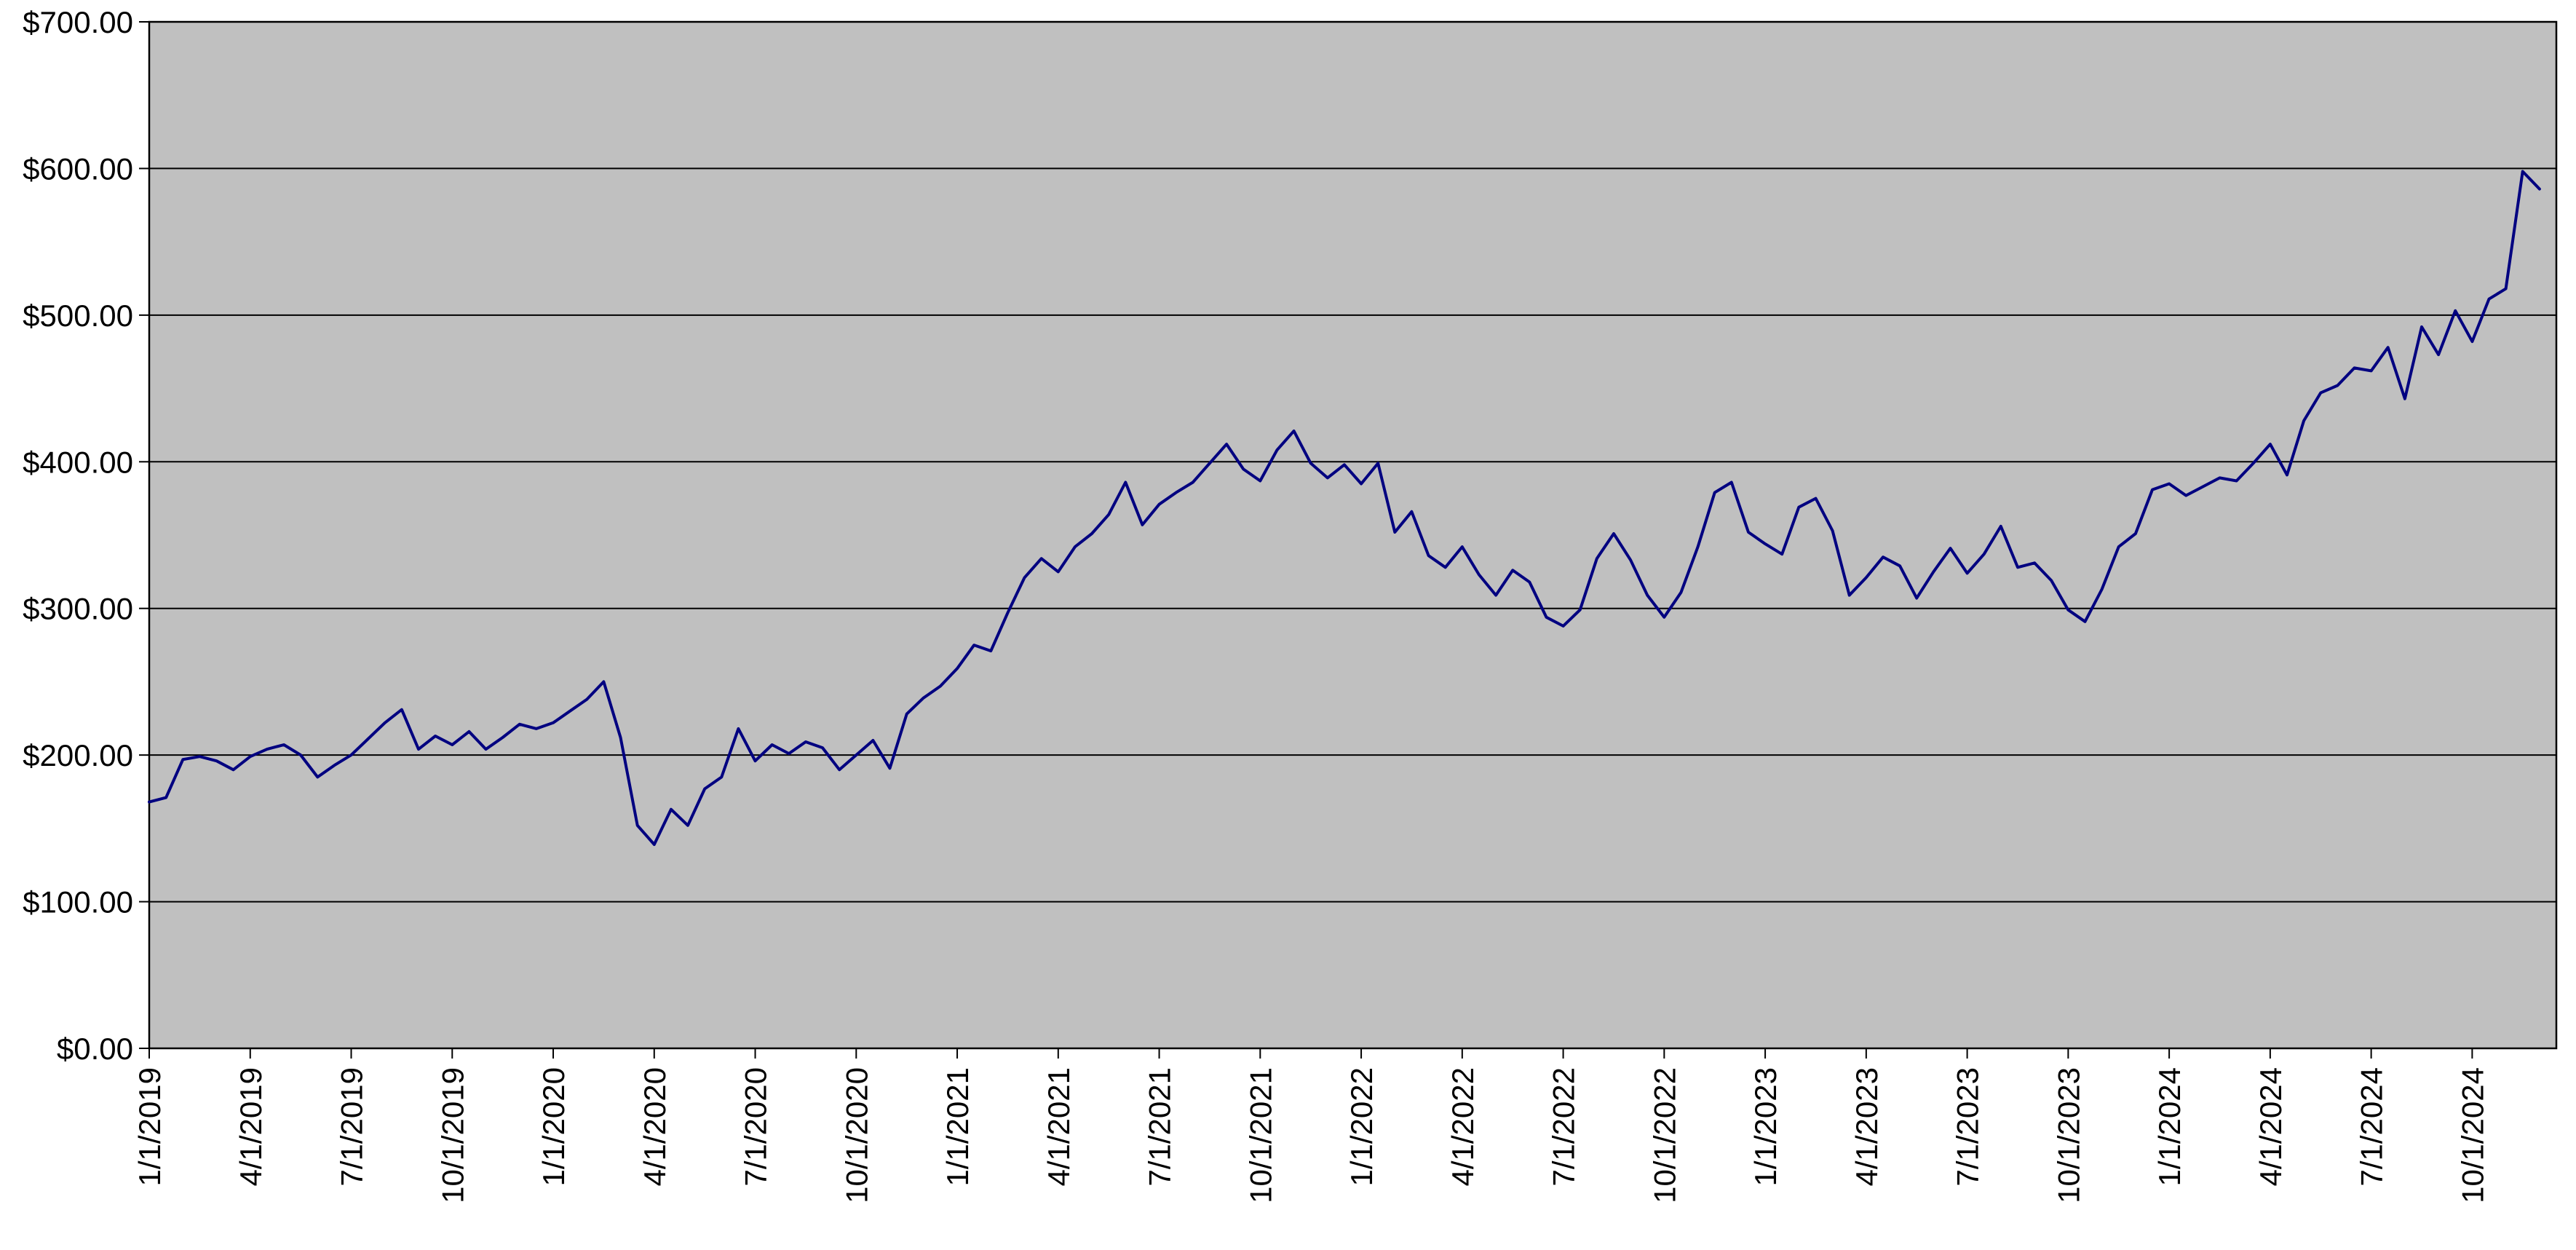 This screenshot has width=2576, height=1250. I want to click on x-axis-label: 4/1/2021, so click(1059, 1127).